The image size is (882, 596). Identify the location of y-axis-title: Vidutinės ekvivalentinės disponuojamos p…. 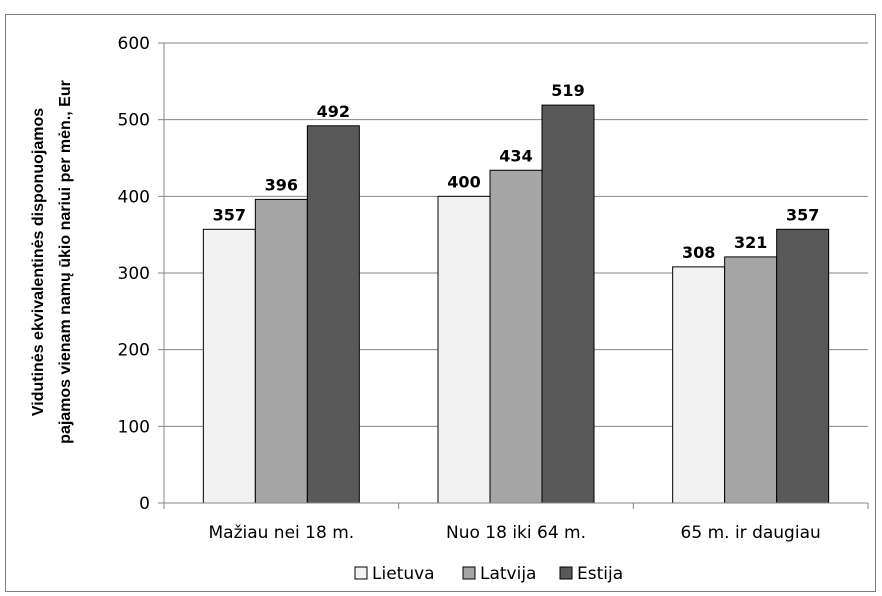
(52, 262).